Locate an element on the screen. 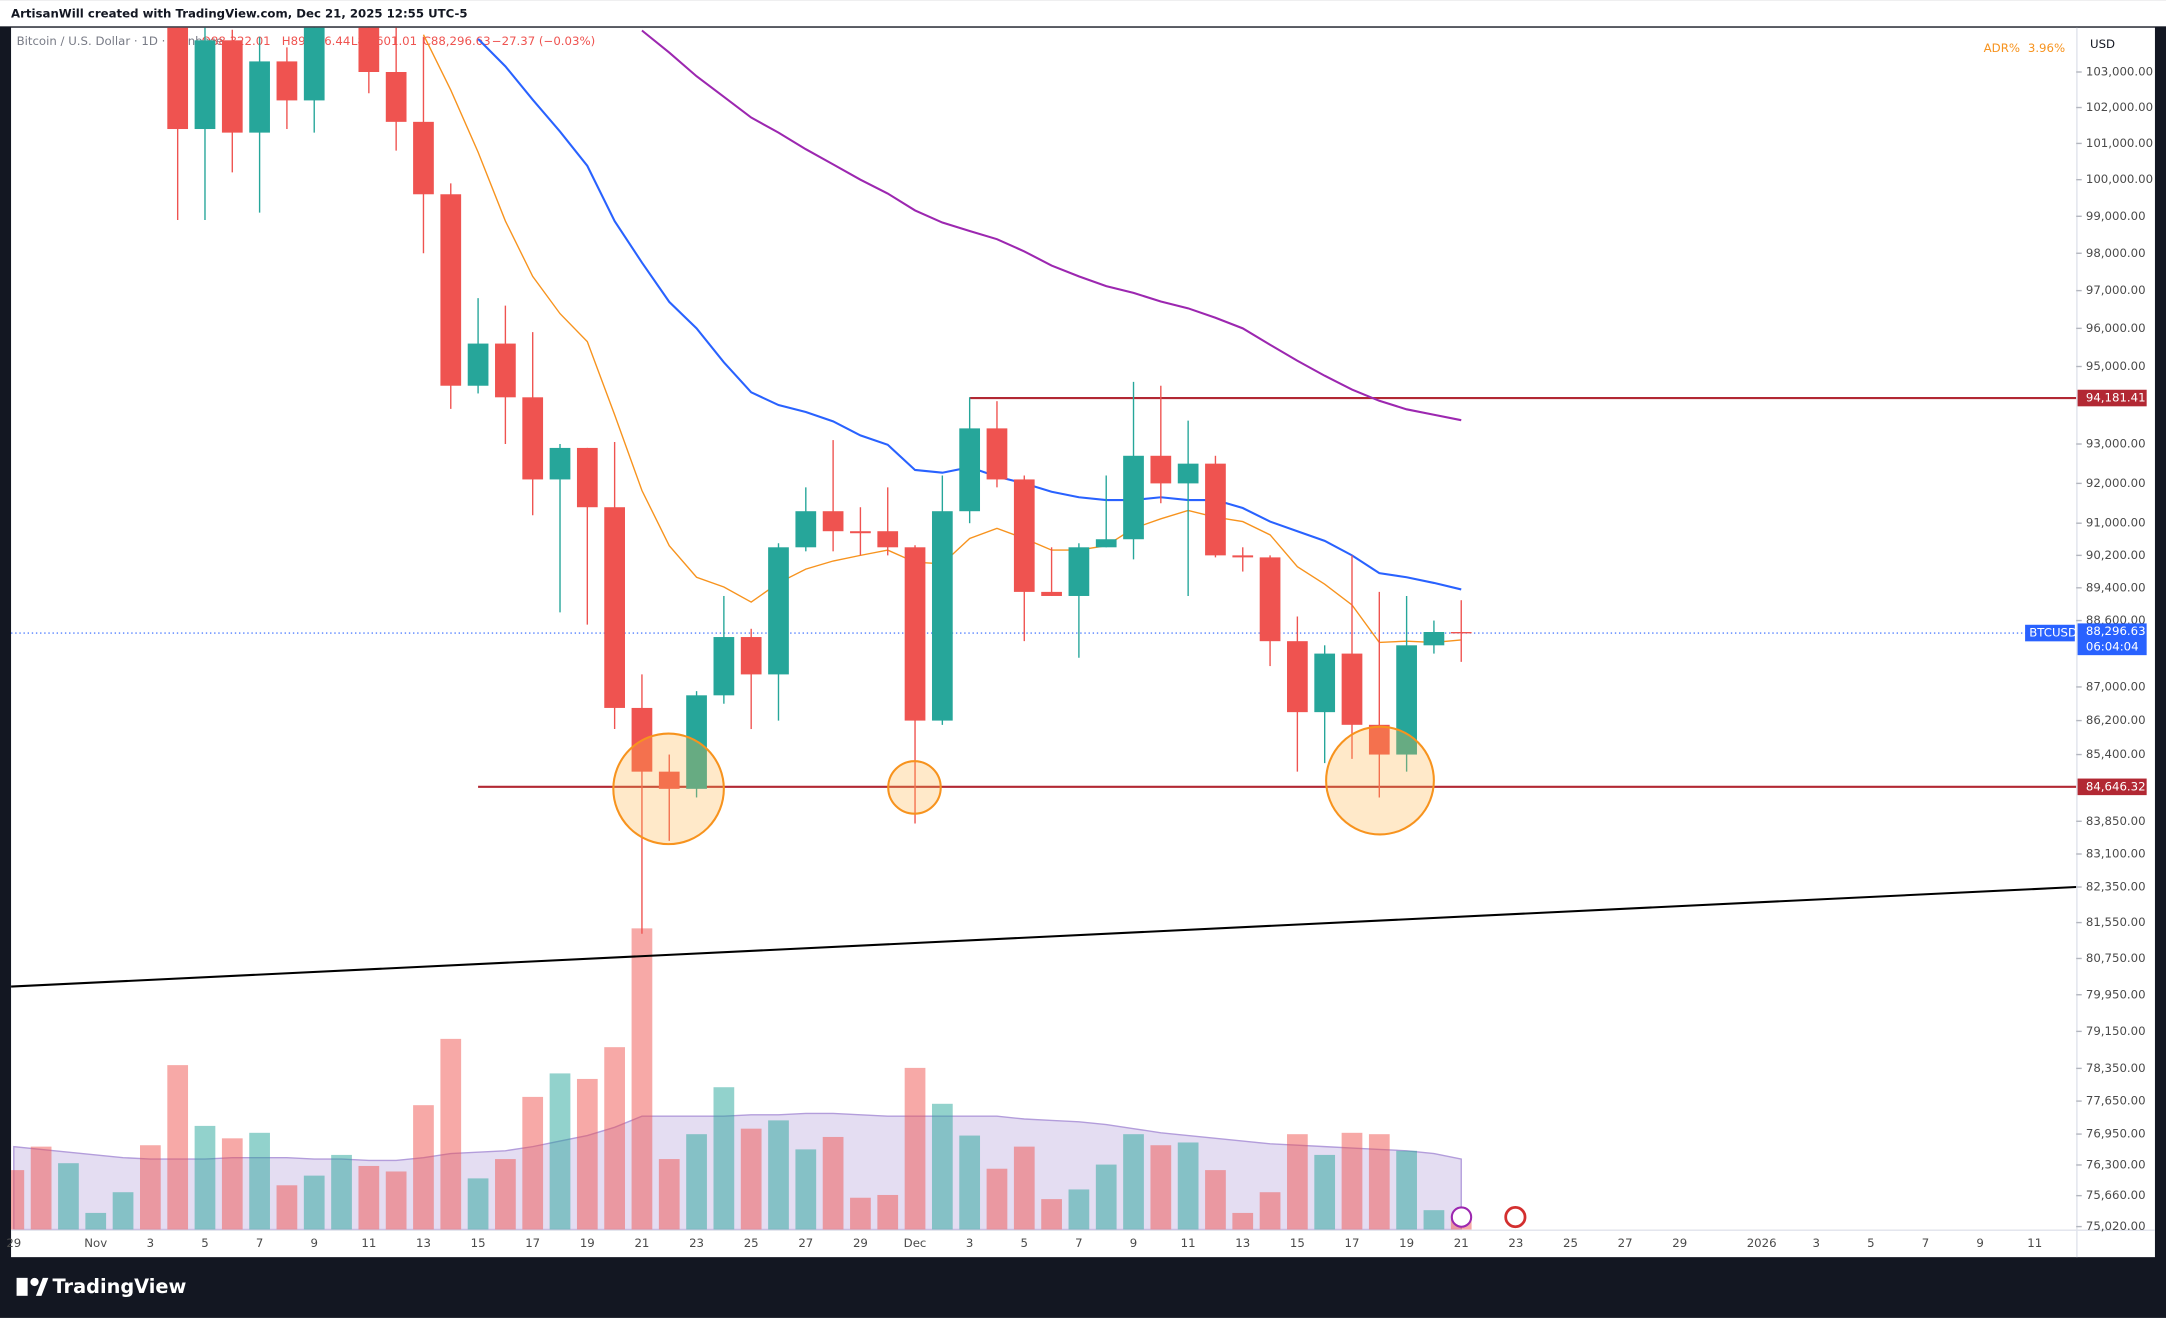 The image size is (2166, 1318). y-tick-label: 89,400.00 is located at coordinates (2116, 587).